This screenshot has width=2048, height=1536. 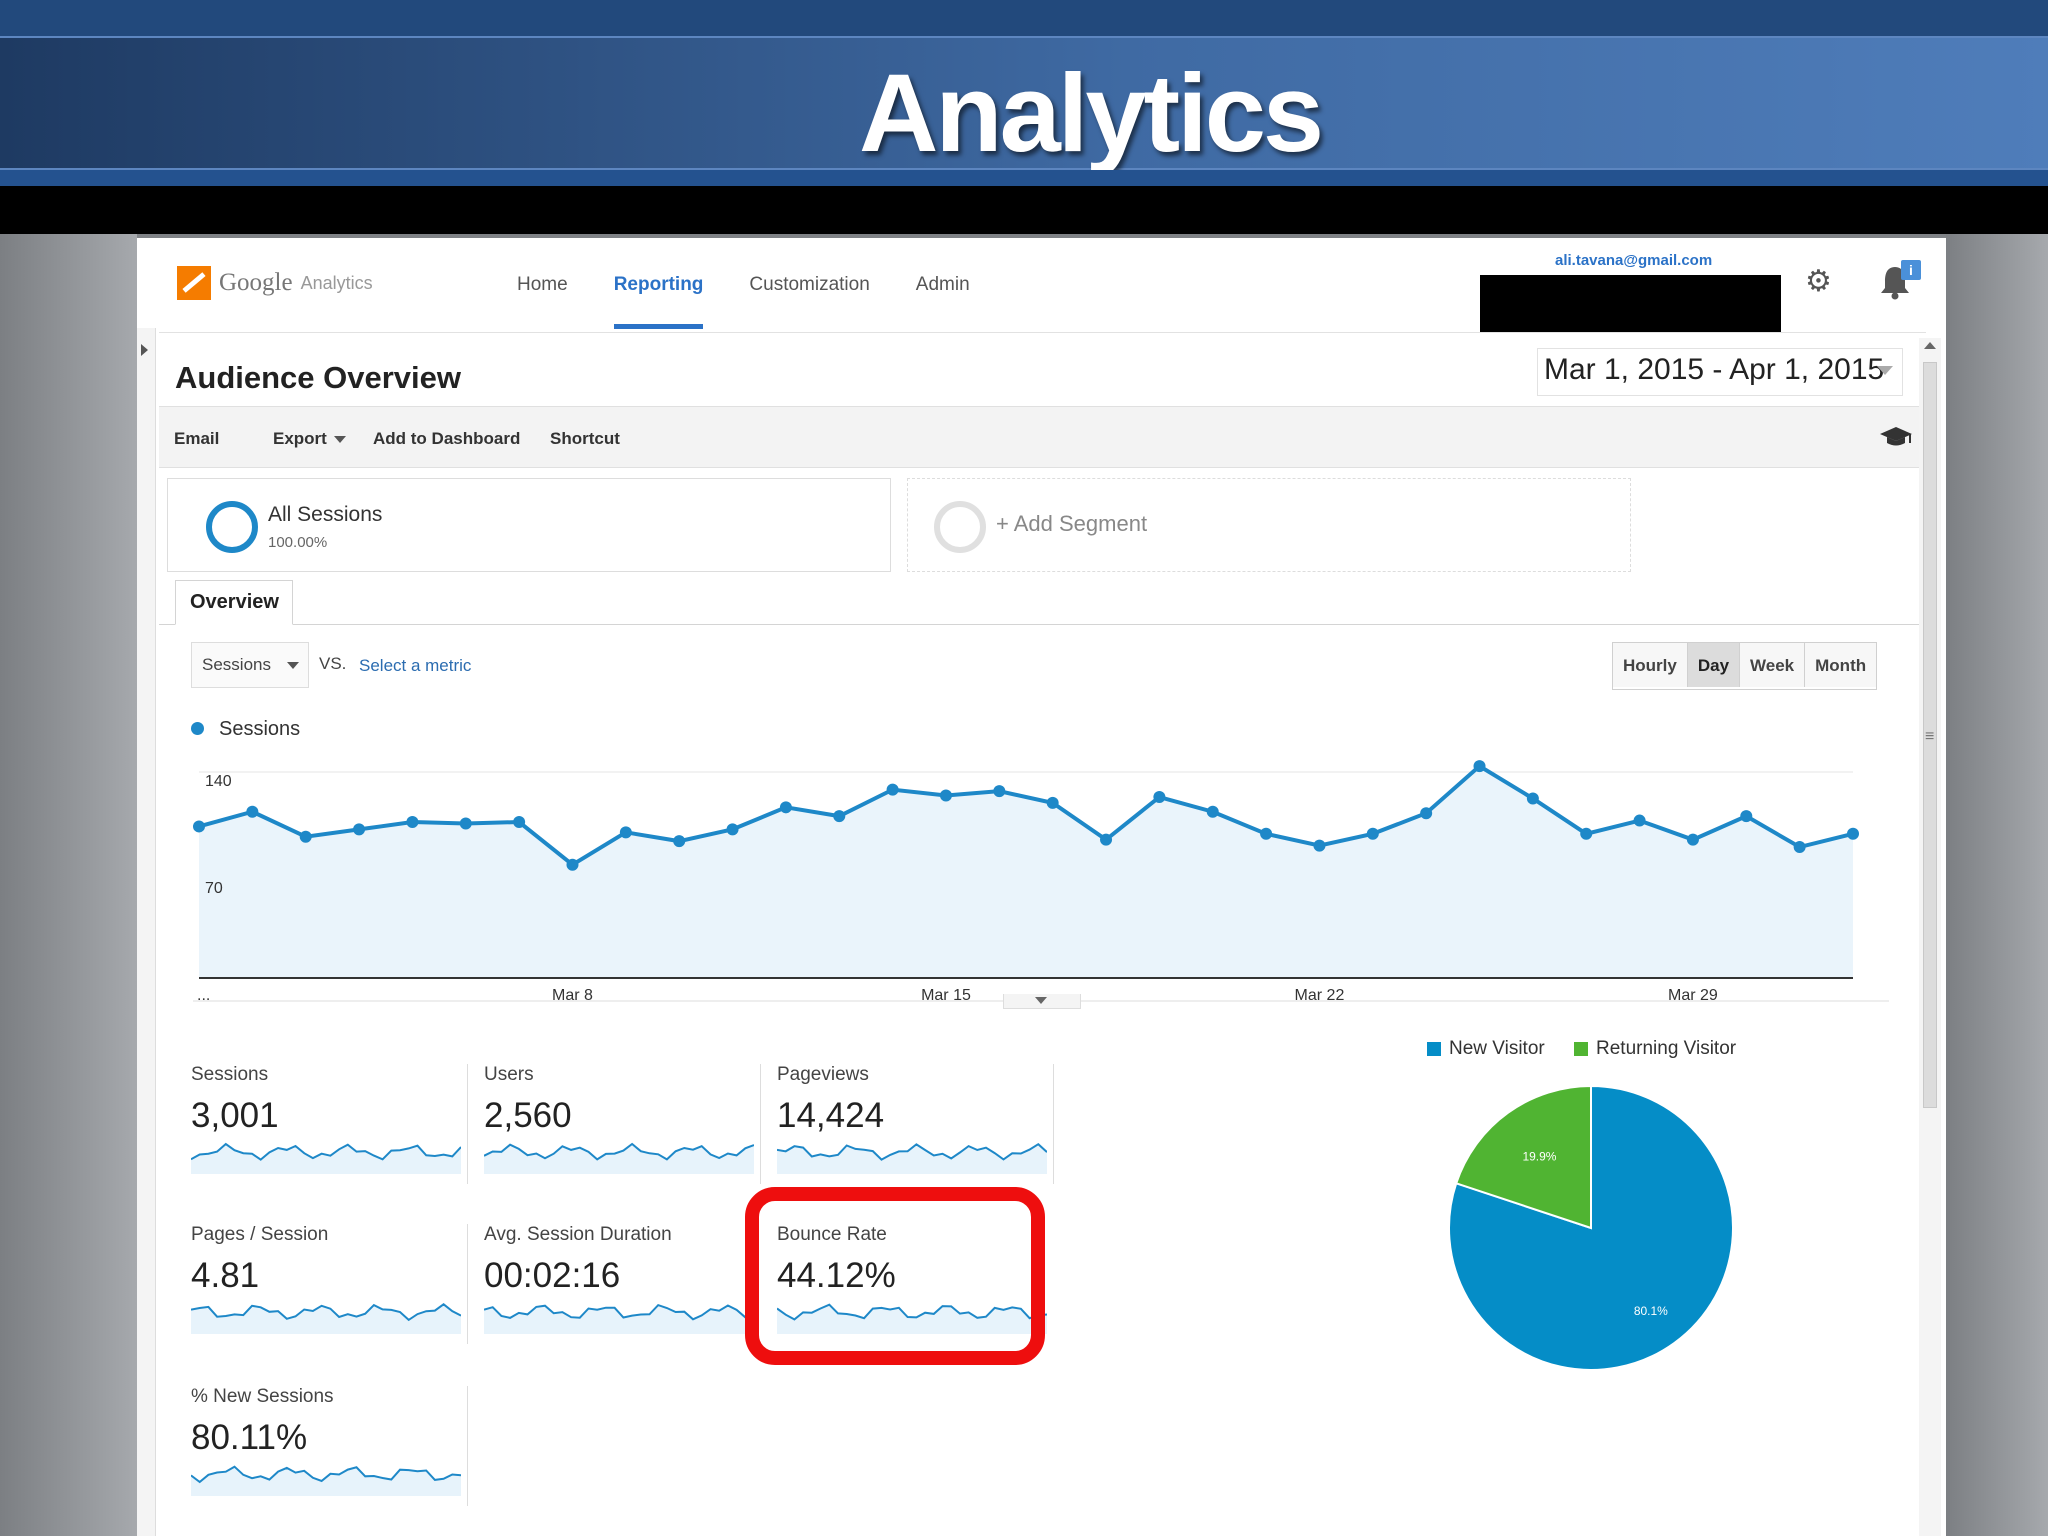 I want to click on chart-legend-sessions: Sessions, so click(x=260, y=729).